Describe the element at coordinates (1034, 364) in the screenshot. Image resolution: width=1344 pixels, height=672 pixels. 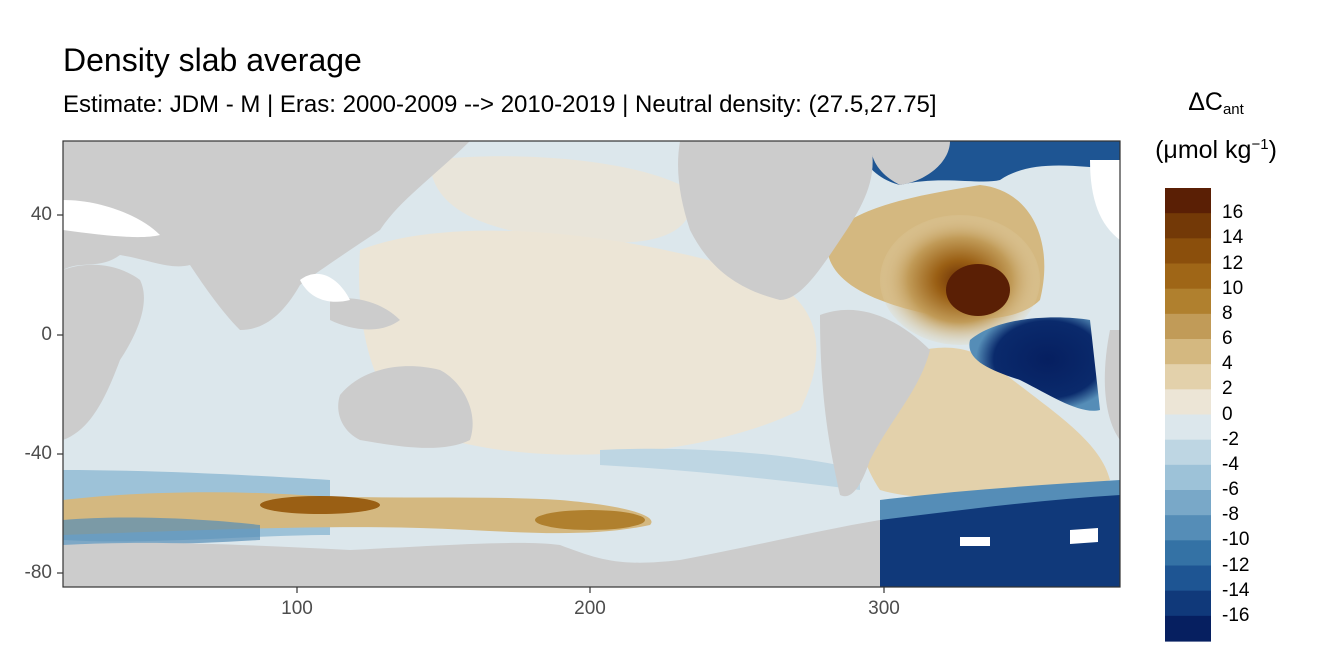
I see `tropical-atlantic-negative` at that location.